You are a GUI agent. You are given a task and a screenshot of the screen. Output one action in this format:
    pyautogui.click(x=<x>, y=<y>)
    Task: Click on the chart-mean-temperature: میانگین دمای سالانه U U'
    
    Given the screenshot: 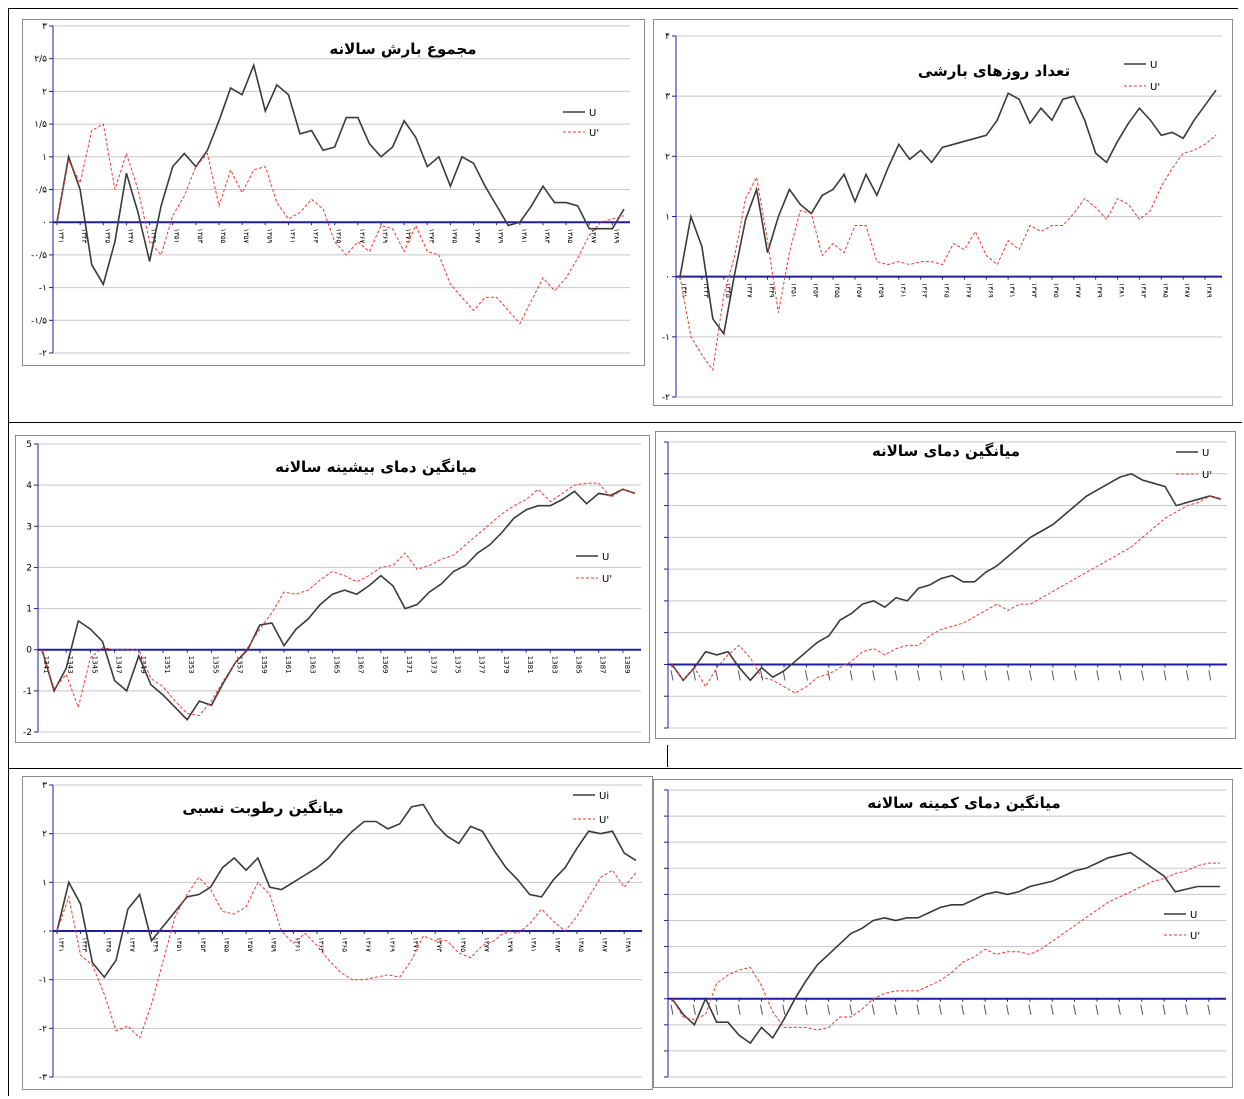 What is the action you would take?
    pyautogui.click(x=945, y=585)
    